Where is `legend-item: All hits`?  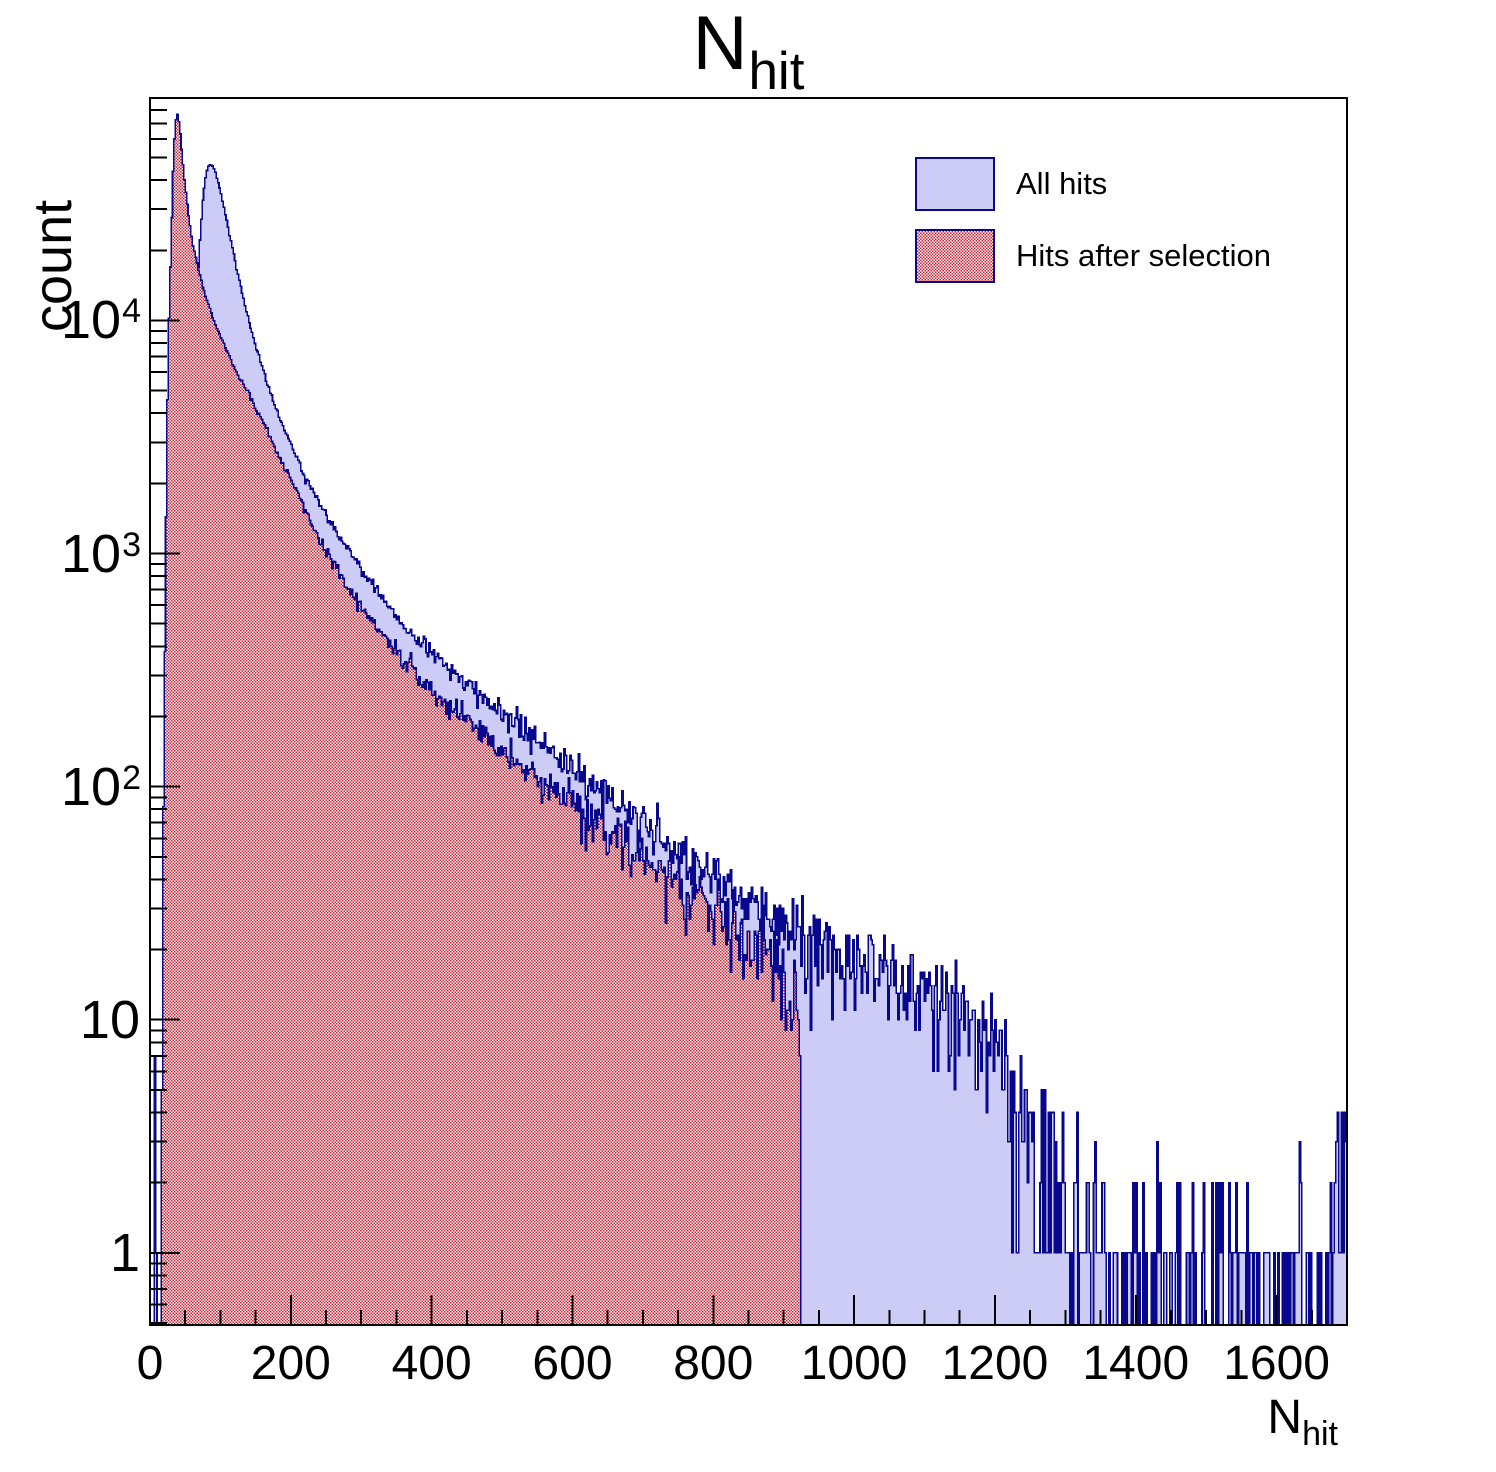
legend-item: All hits is located at coordinates (1093, 184).